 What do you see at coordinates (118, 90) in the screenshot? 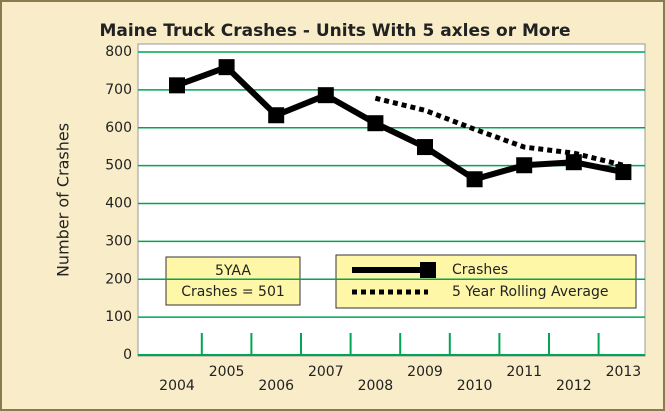
I see `y-tick-label: 700` at bounding box center [118, 90].